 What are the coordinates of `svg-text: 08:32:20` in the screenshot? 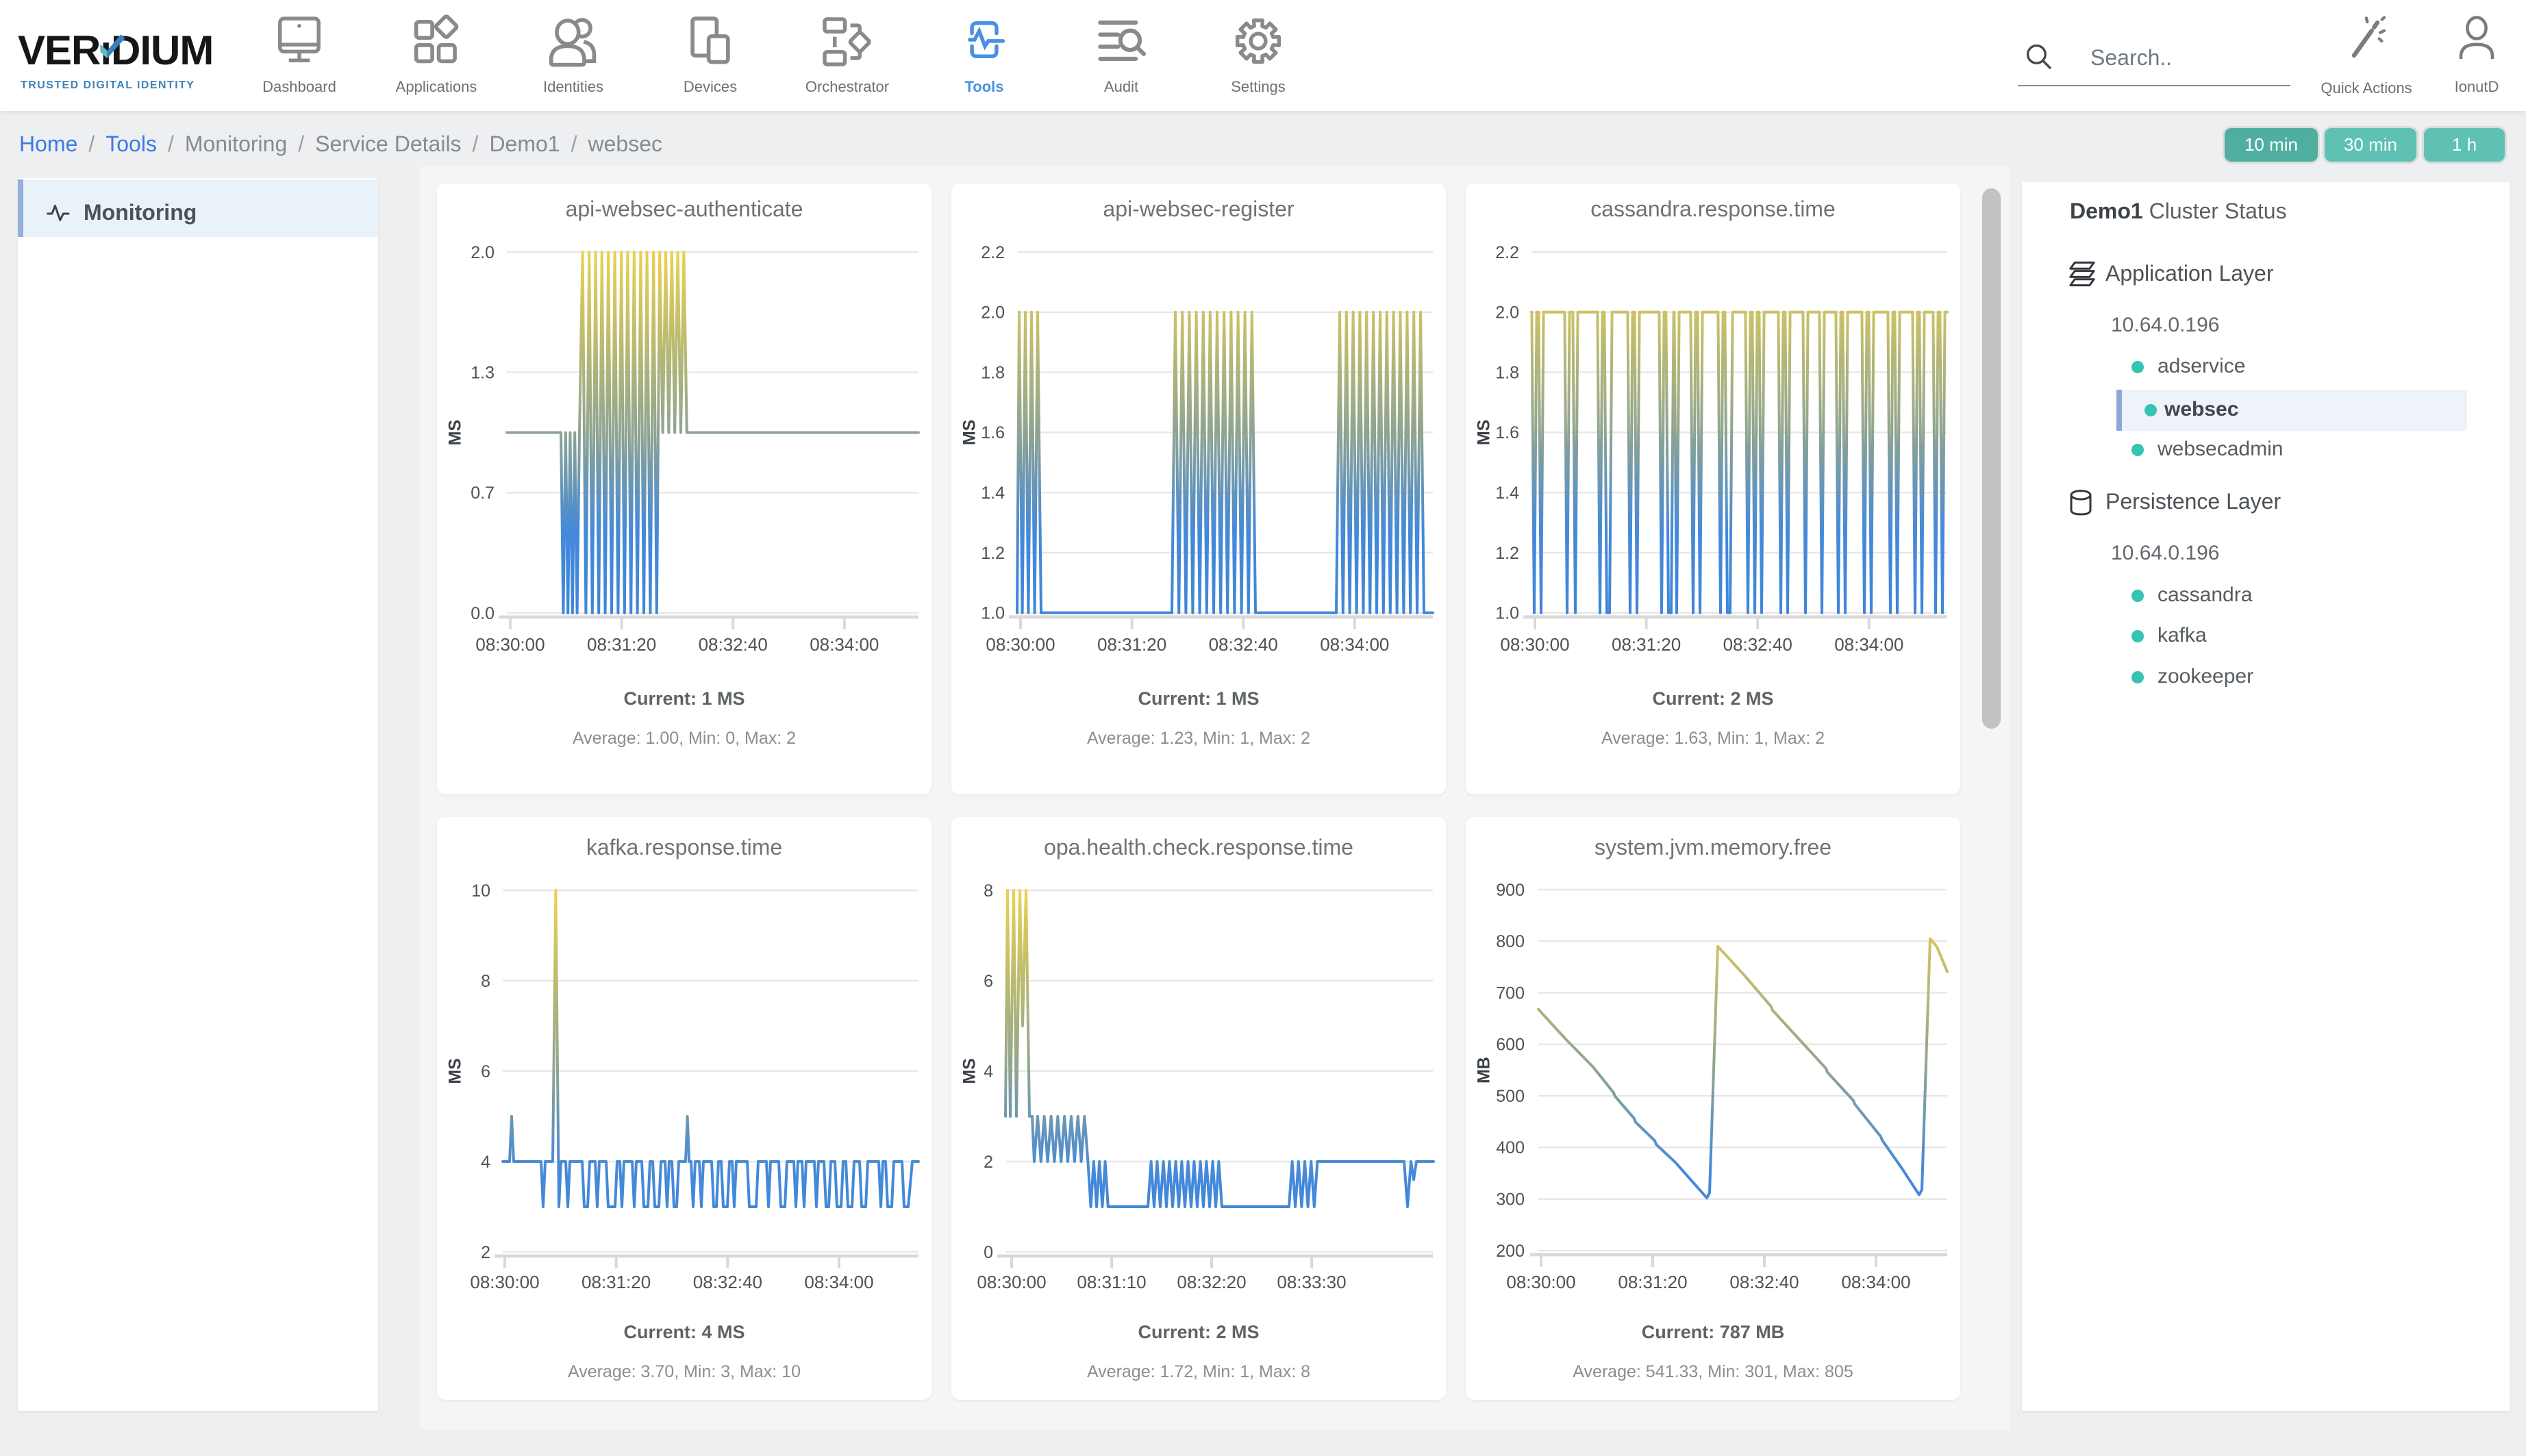 It's located at (1211, 1282).